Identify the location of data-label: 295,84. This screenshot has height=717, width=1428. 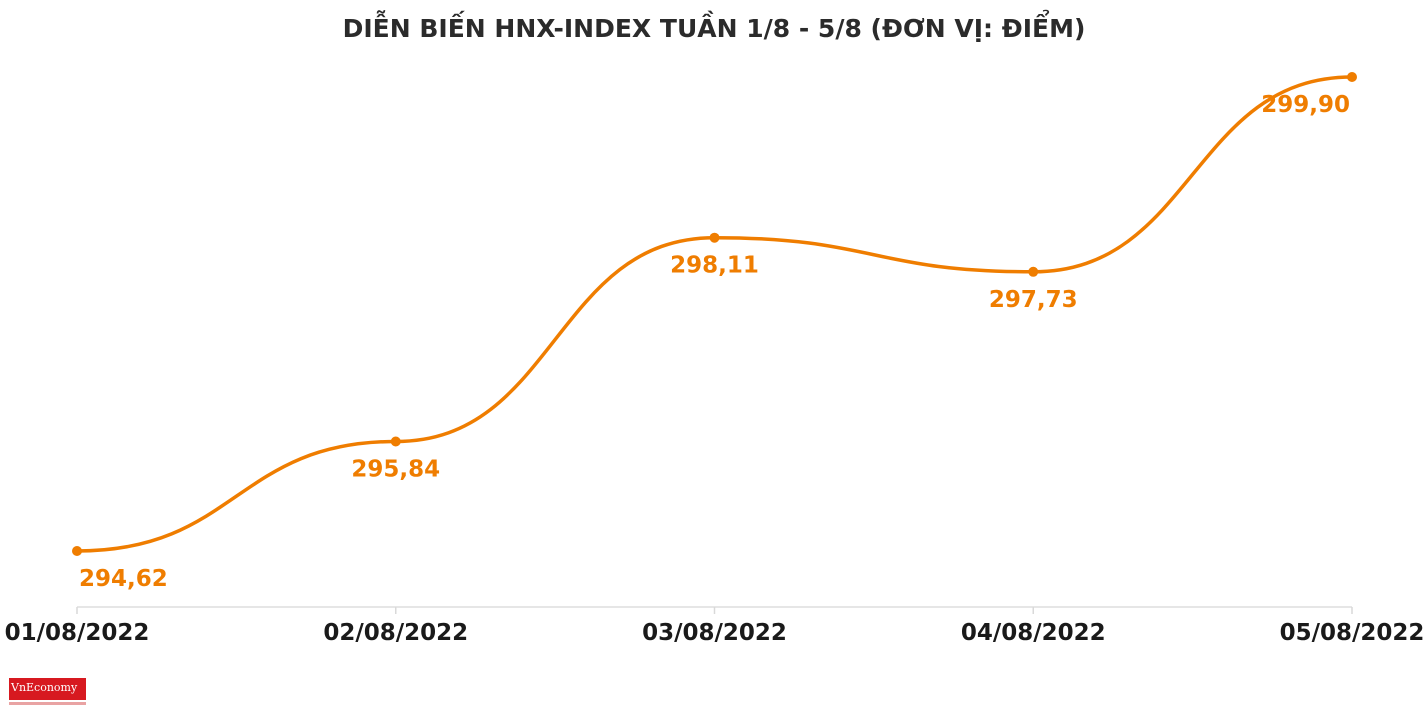
(395, 469).